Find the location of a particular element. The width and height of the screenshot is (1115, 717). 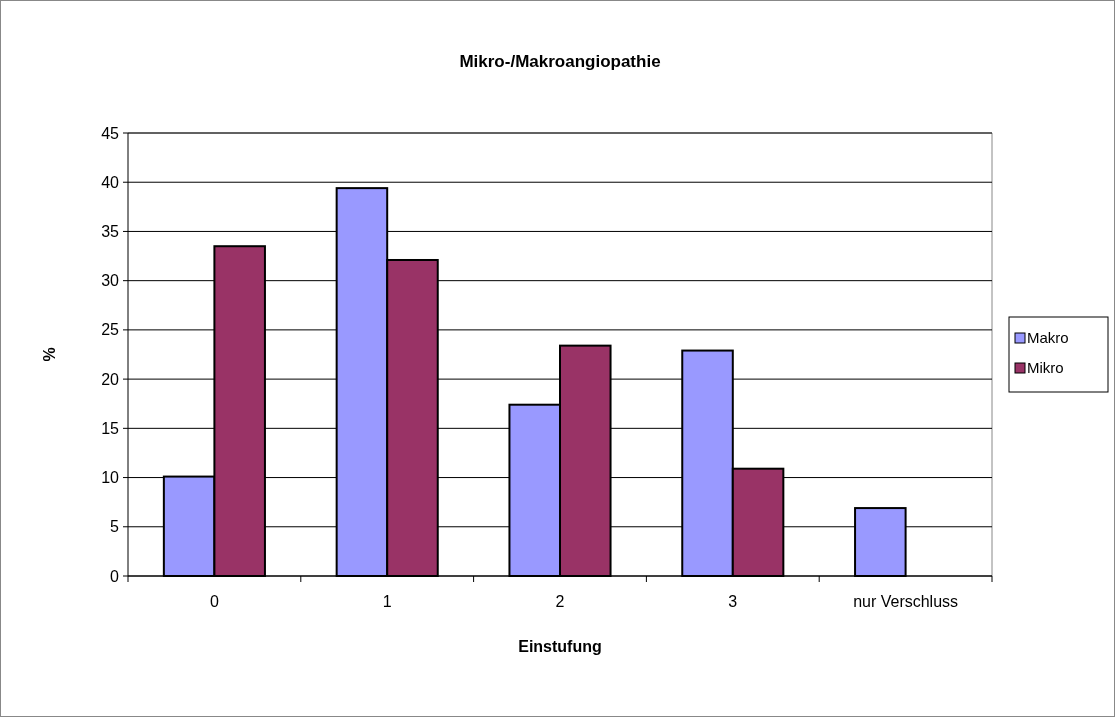

chart-title: Mikro-/Makroangiopathie is located at coordinates (560, 61).